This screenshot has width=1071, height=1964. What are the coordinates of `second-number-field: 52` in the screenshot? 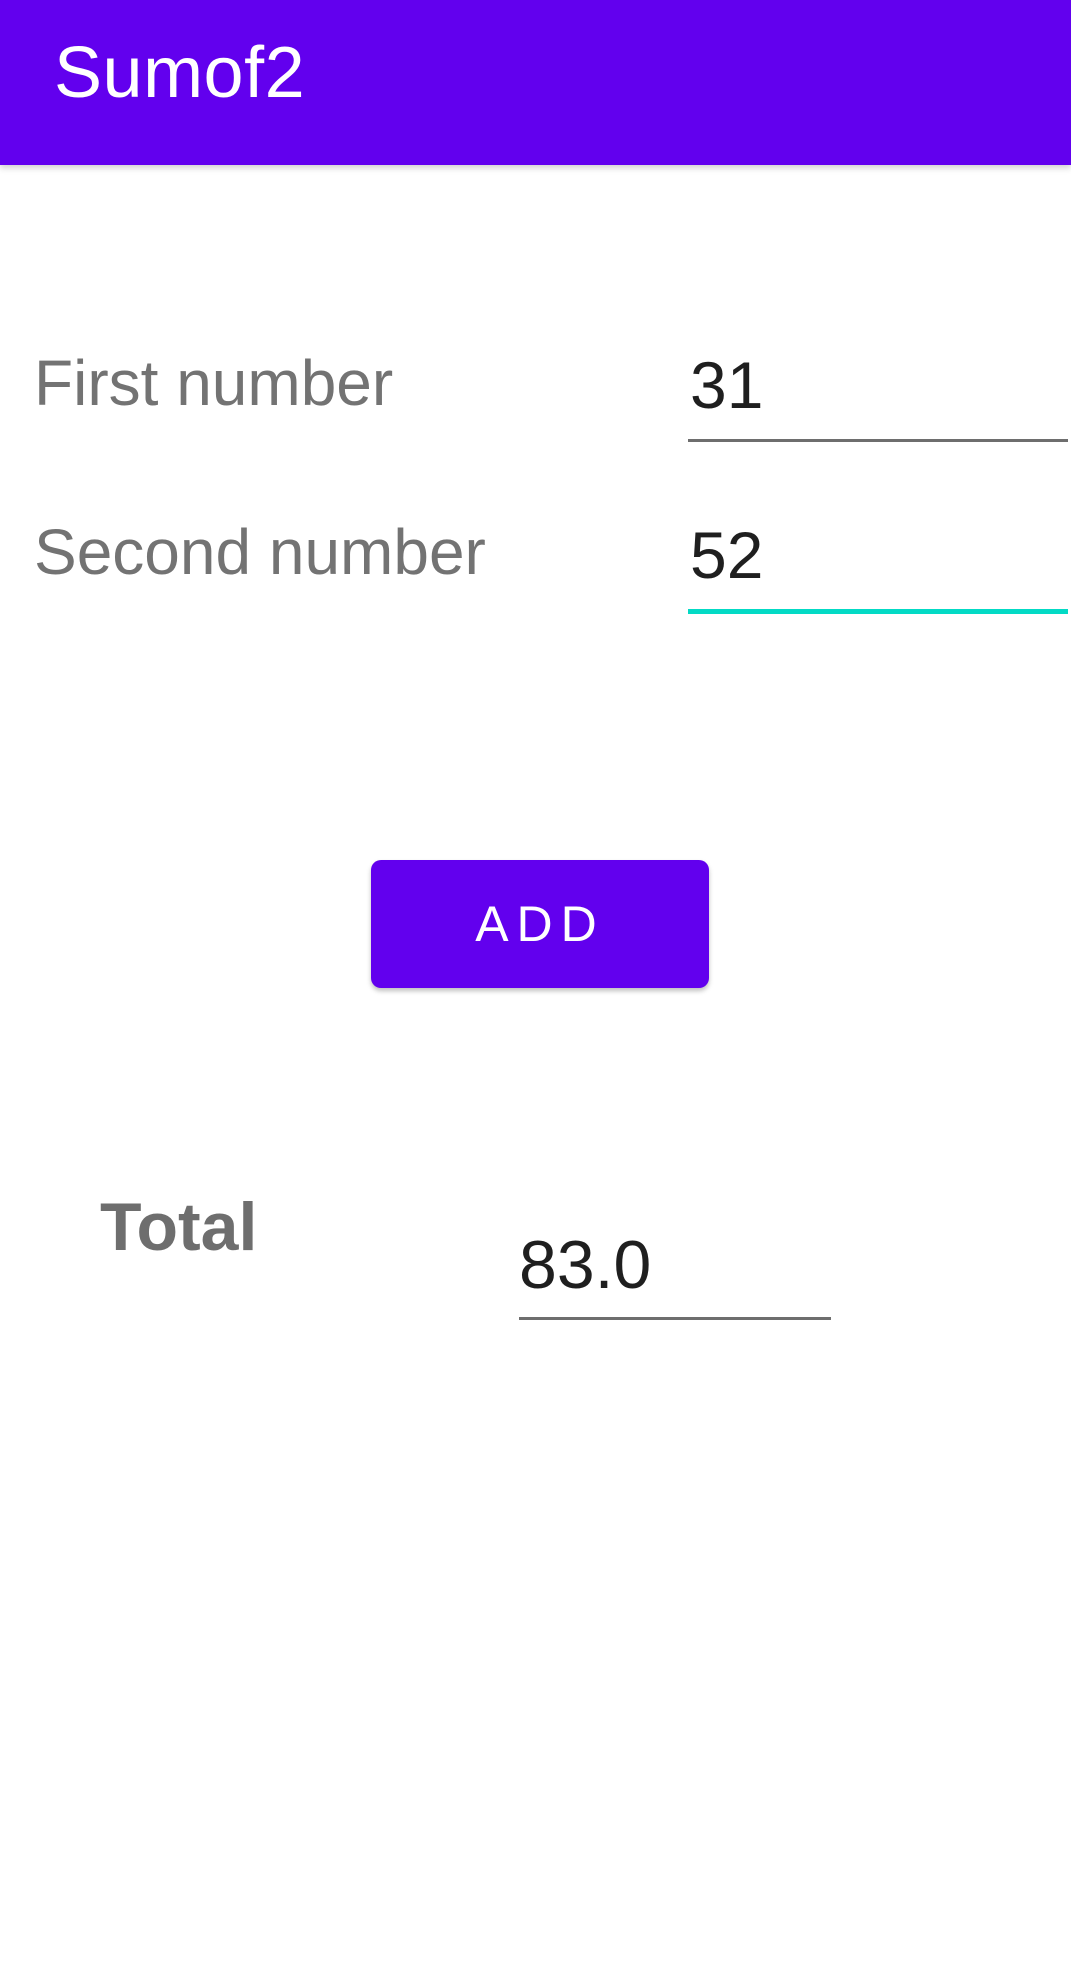 It's located at (878, 562).